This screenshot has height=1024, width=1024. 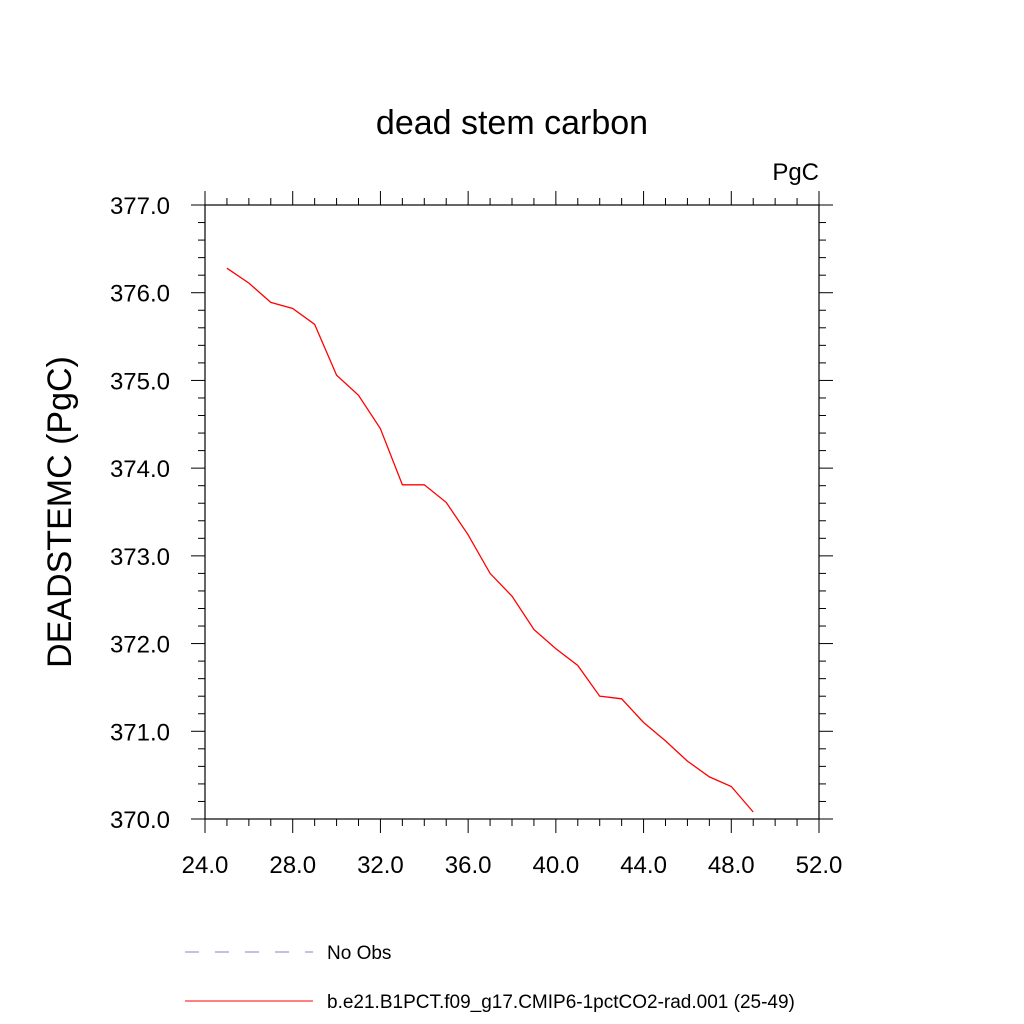 What do you see at coordinates (140, 557) in the screenshot?
I see `y-tick-label: 373.0` at bounding box center [140, 557].